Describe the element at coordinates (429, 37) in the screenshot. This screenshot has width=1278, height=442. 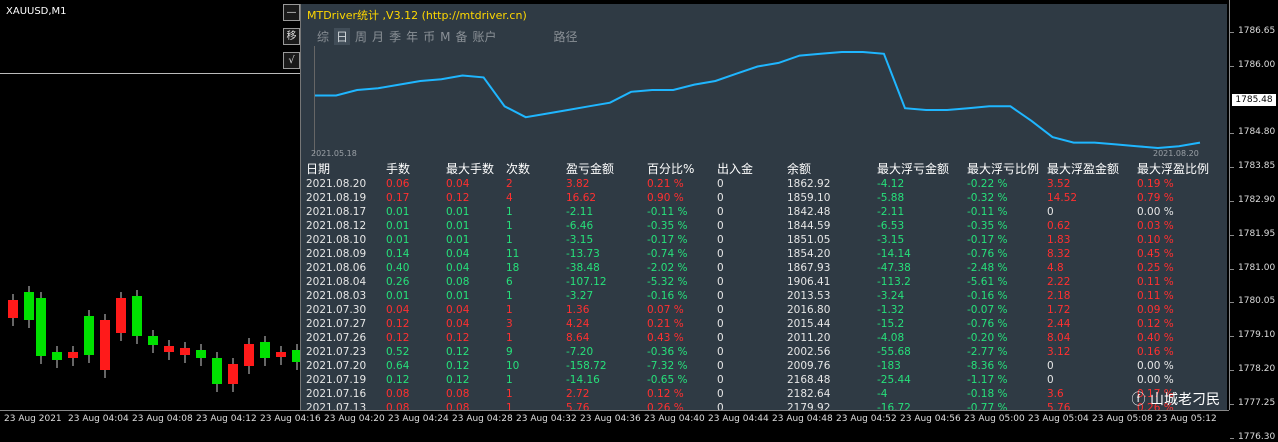
I see `tab-6: 币` at that location.